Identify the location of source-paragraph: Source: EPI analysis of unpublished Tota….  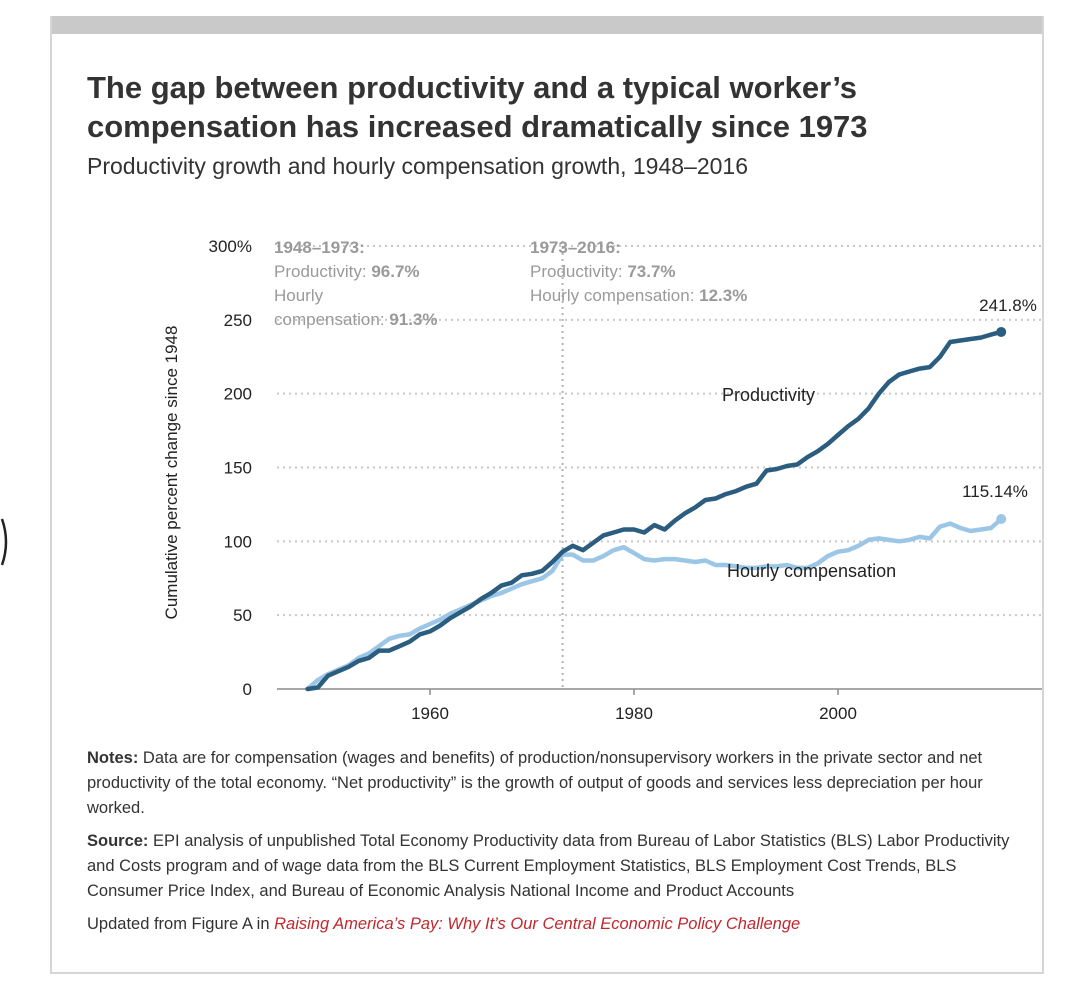
(554, 866).